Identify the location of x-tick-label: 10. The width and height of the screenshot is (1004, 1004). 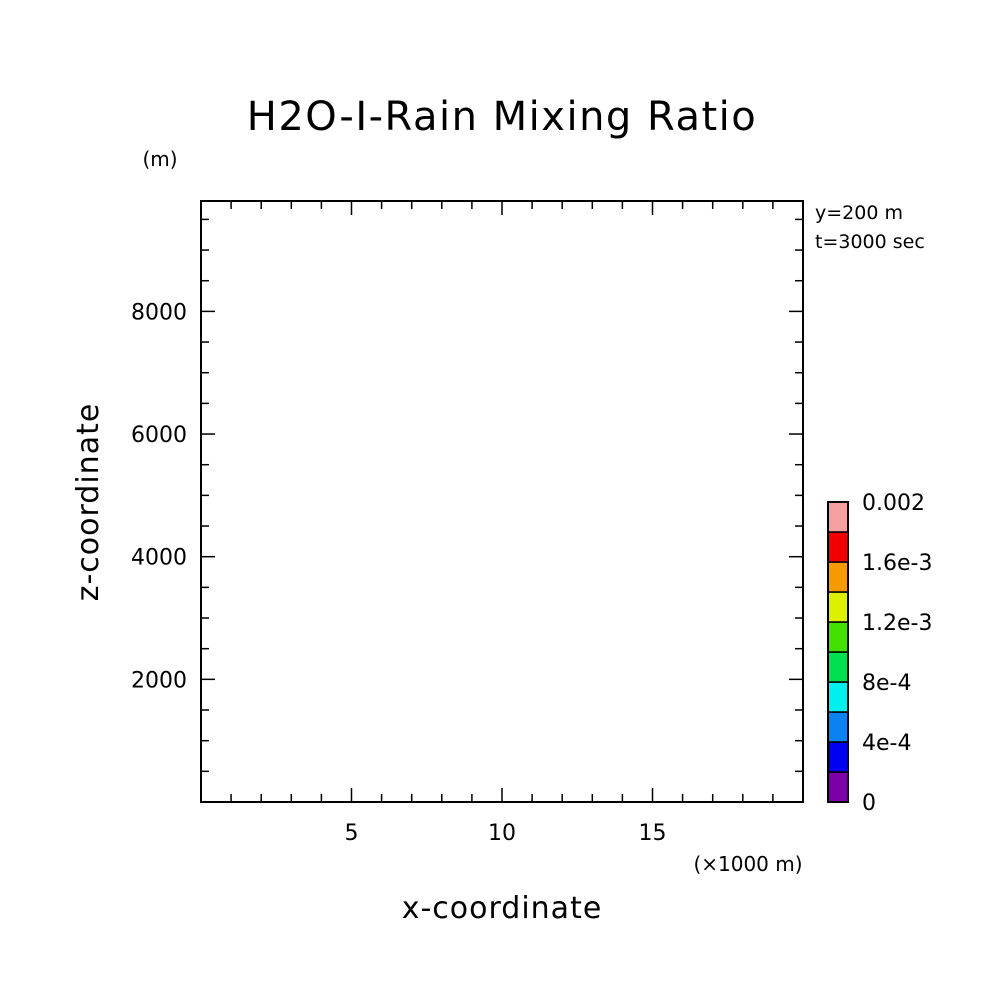
(502, 833).